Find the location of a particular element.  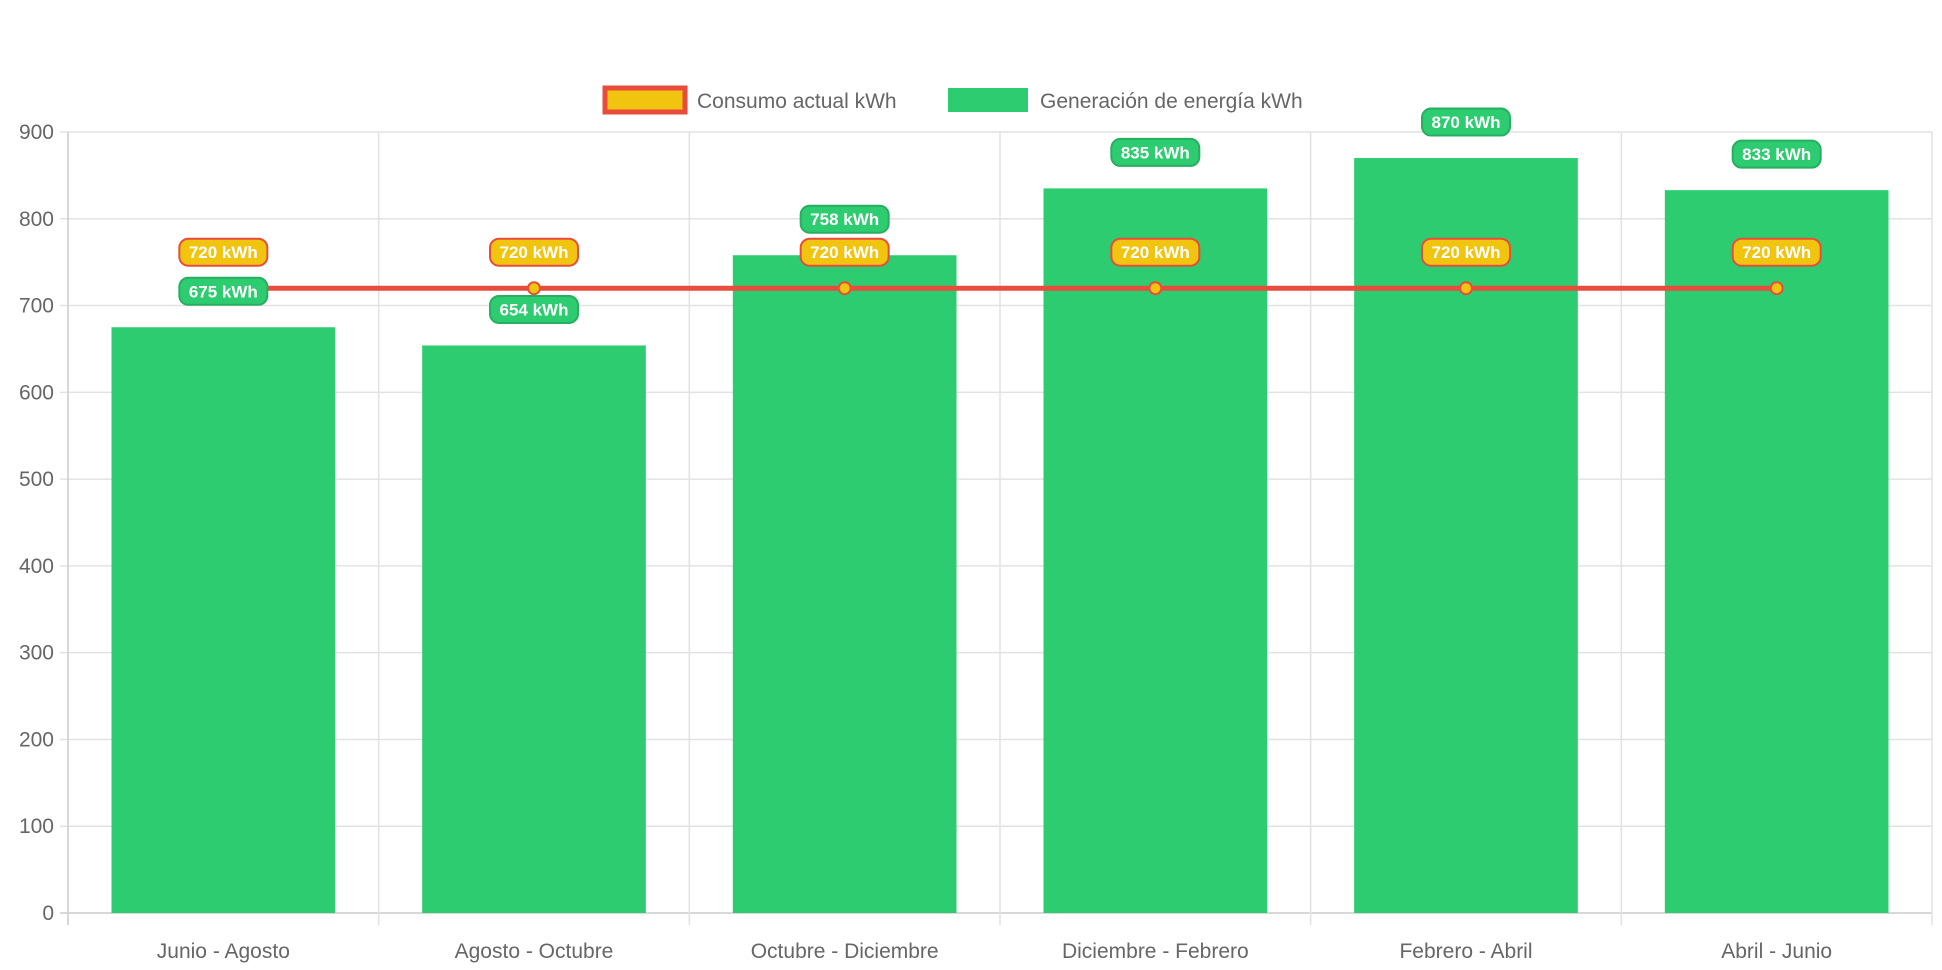

x-tick-label: Febrero - Abril is located at coordinates (1465, 951).